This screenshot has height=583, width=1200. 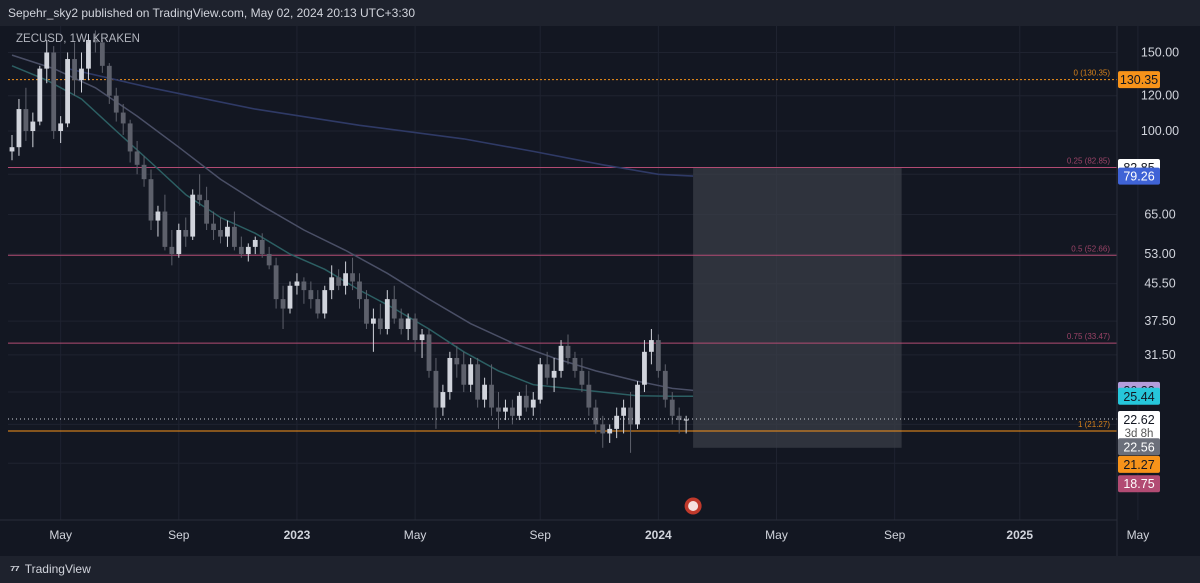 I want to click on price-badge-text: 21.27, so click(x=1138, y=465).